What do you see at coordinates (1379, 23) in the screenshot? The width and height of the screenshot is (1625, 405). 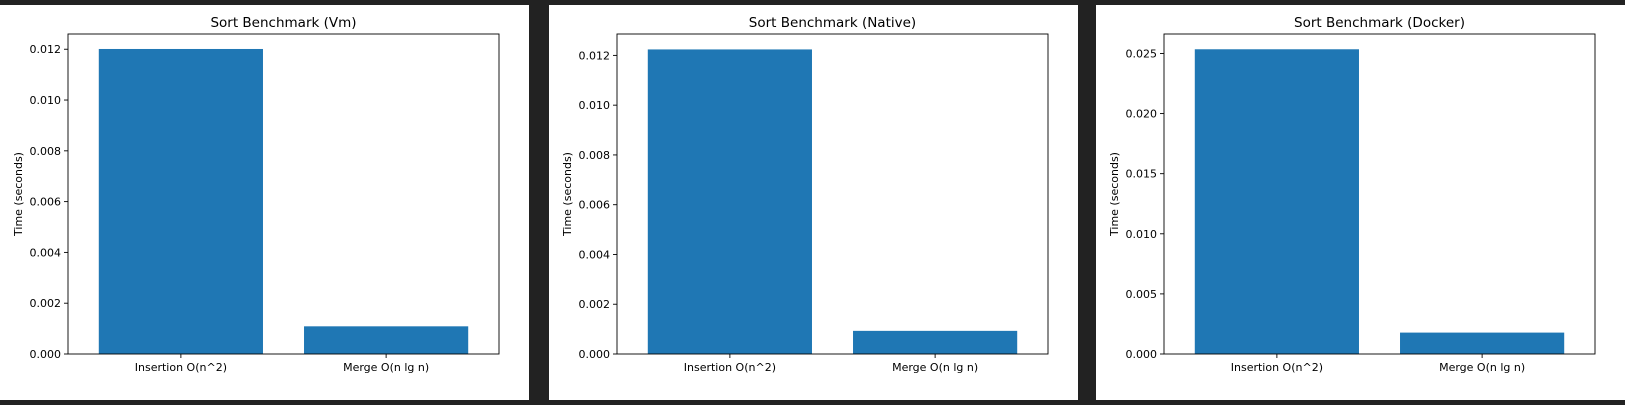 I see `chart-title: Sort Benchmark (Docker)` at bounding box center [1379, 23].